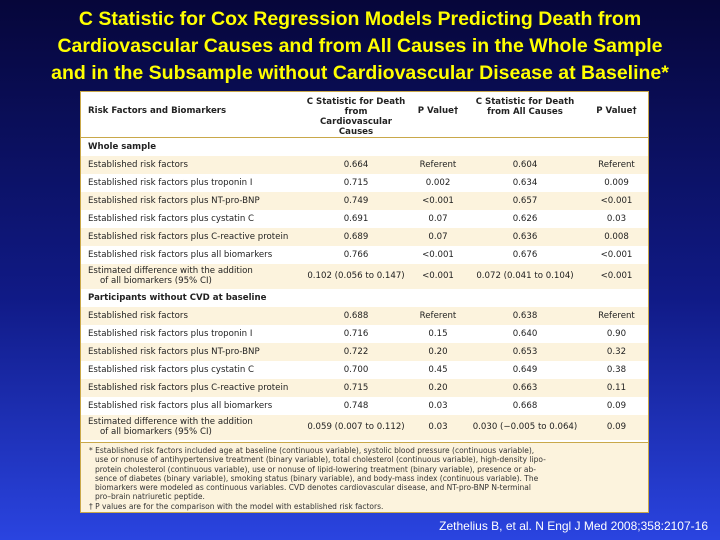  Describe the element at coordinates (616, 387) in the screenshot. I see `all-p-value: 0.11` at that location.